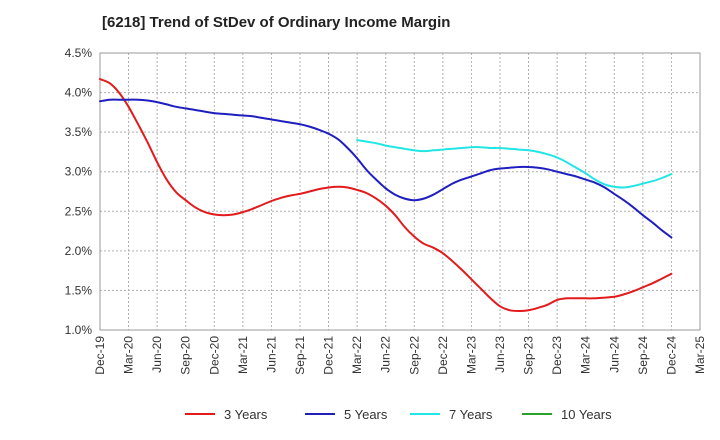  I want to click on x-tick-label: Mar-25, so click(700, 355).